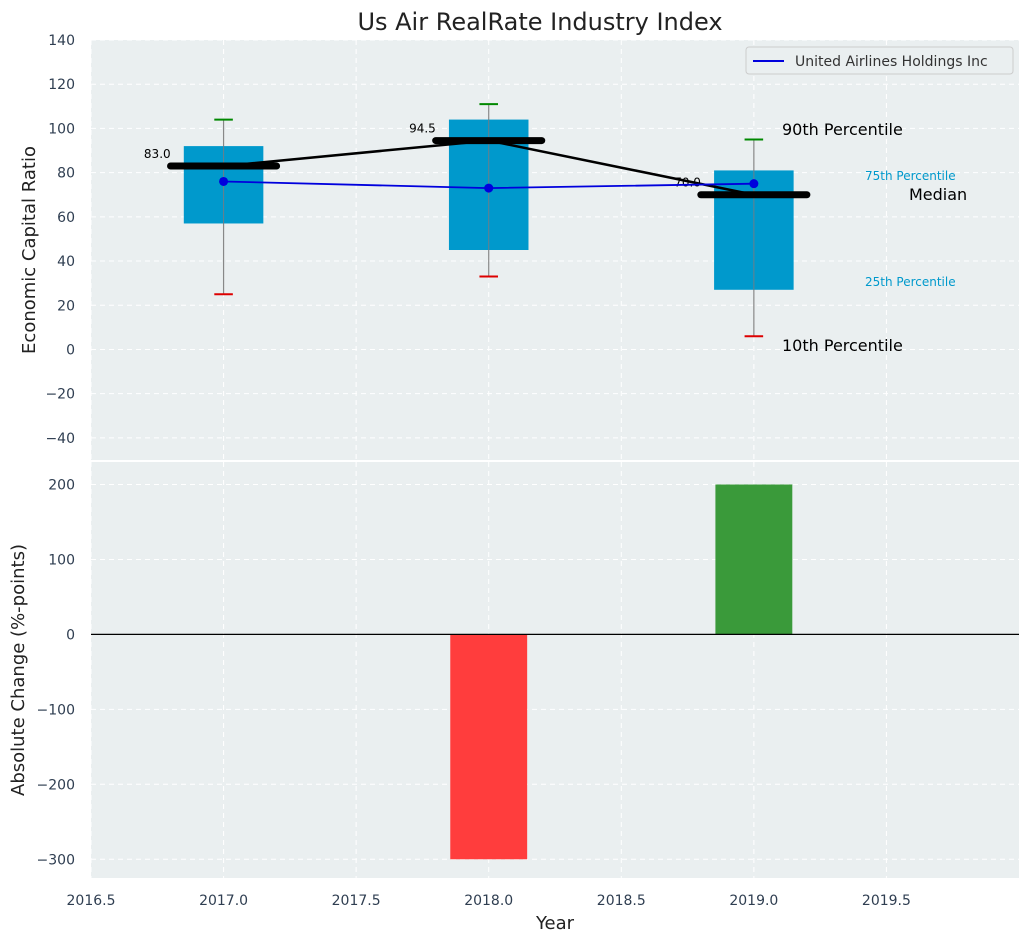  I want to click on legend-box, so click(879, 60).